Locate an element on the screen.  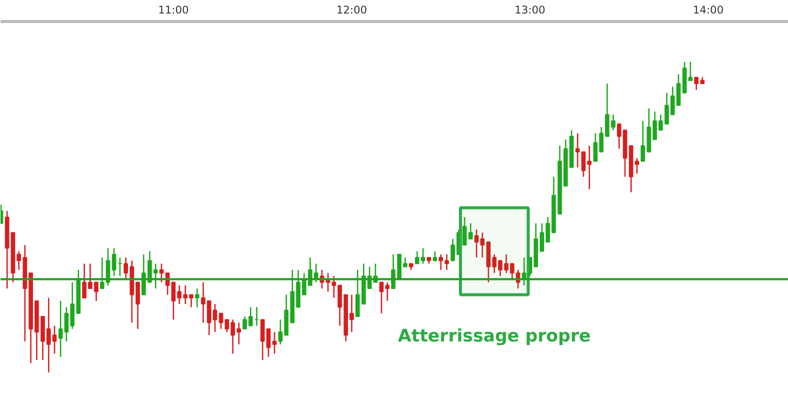
x-tick-label: 14:00 is located at coordinates (708, 10).